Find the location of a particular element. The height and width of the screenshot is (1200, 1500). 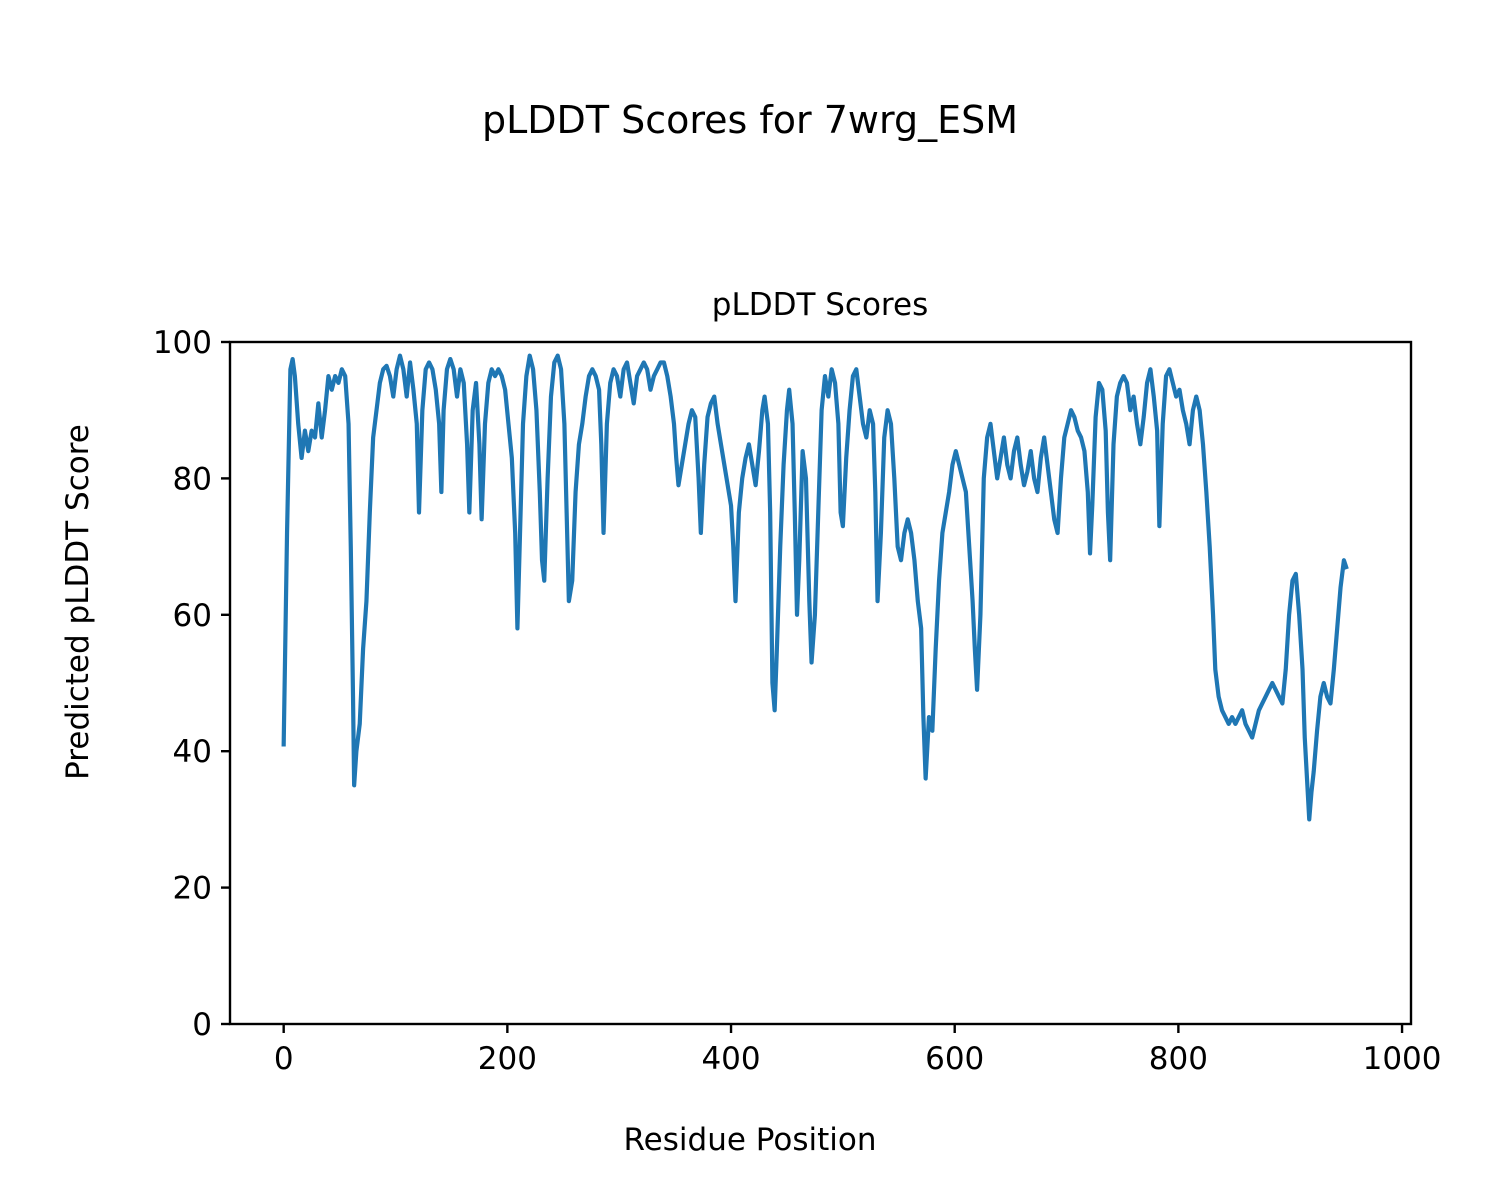

y-tick-label: 20 is located at coordinates (192, 889).